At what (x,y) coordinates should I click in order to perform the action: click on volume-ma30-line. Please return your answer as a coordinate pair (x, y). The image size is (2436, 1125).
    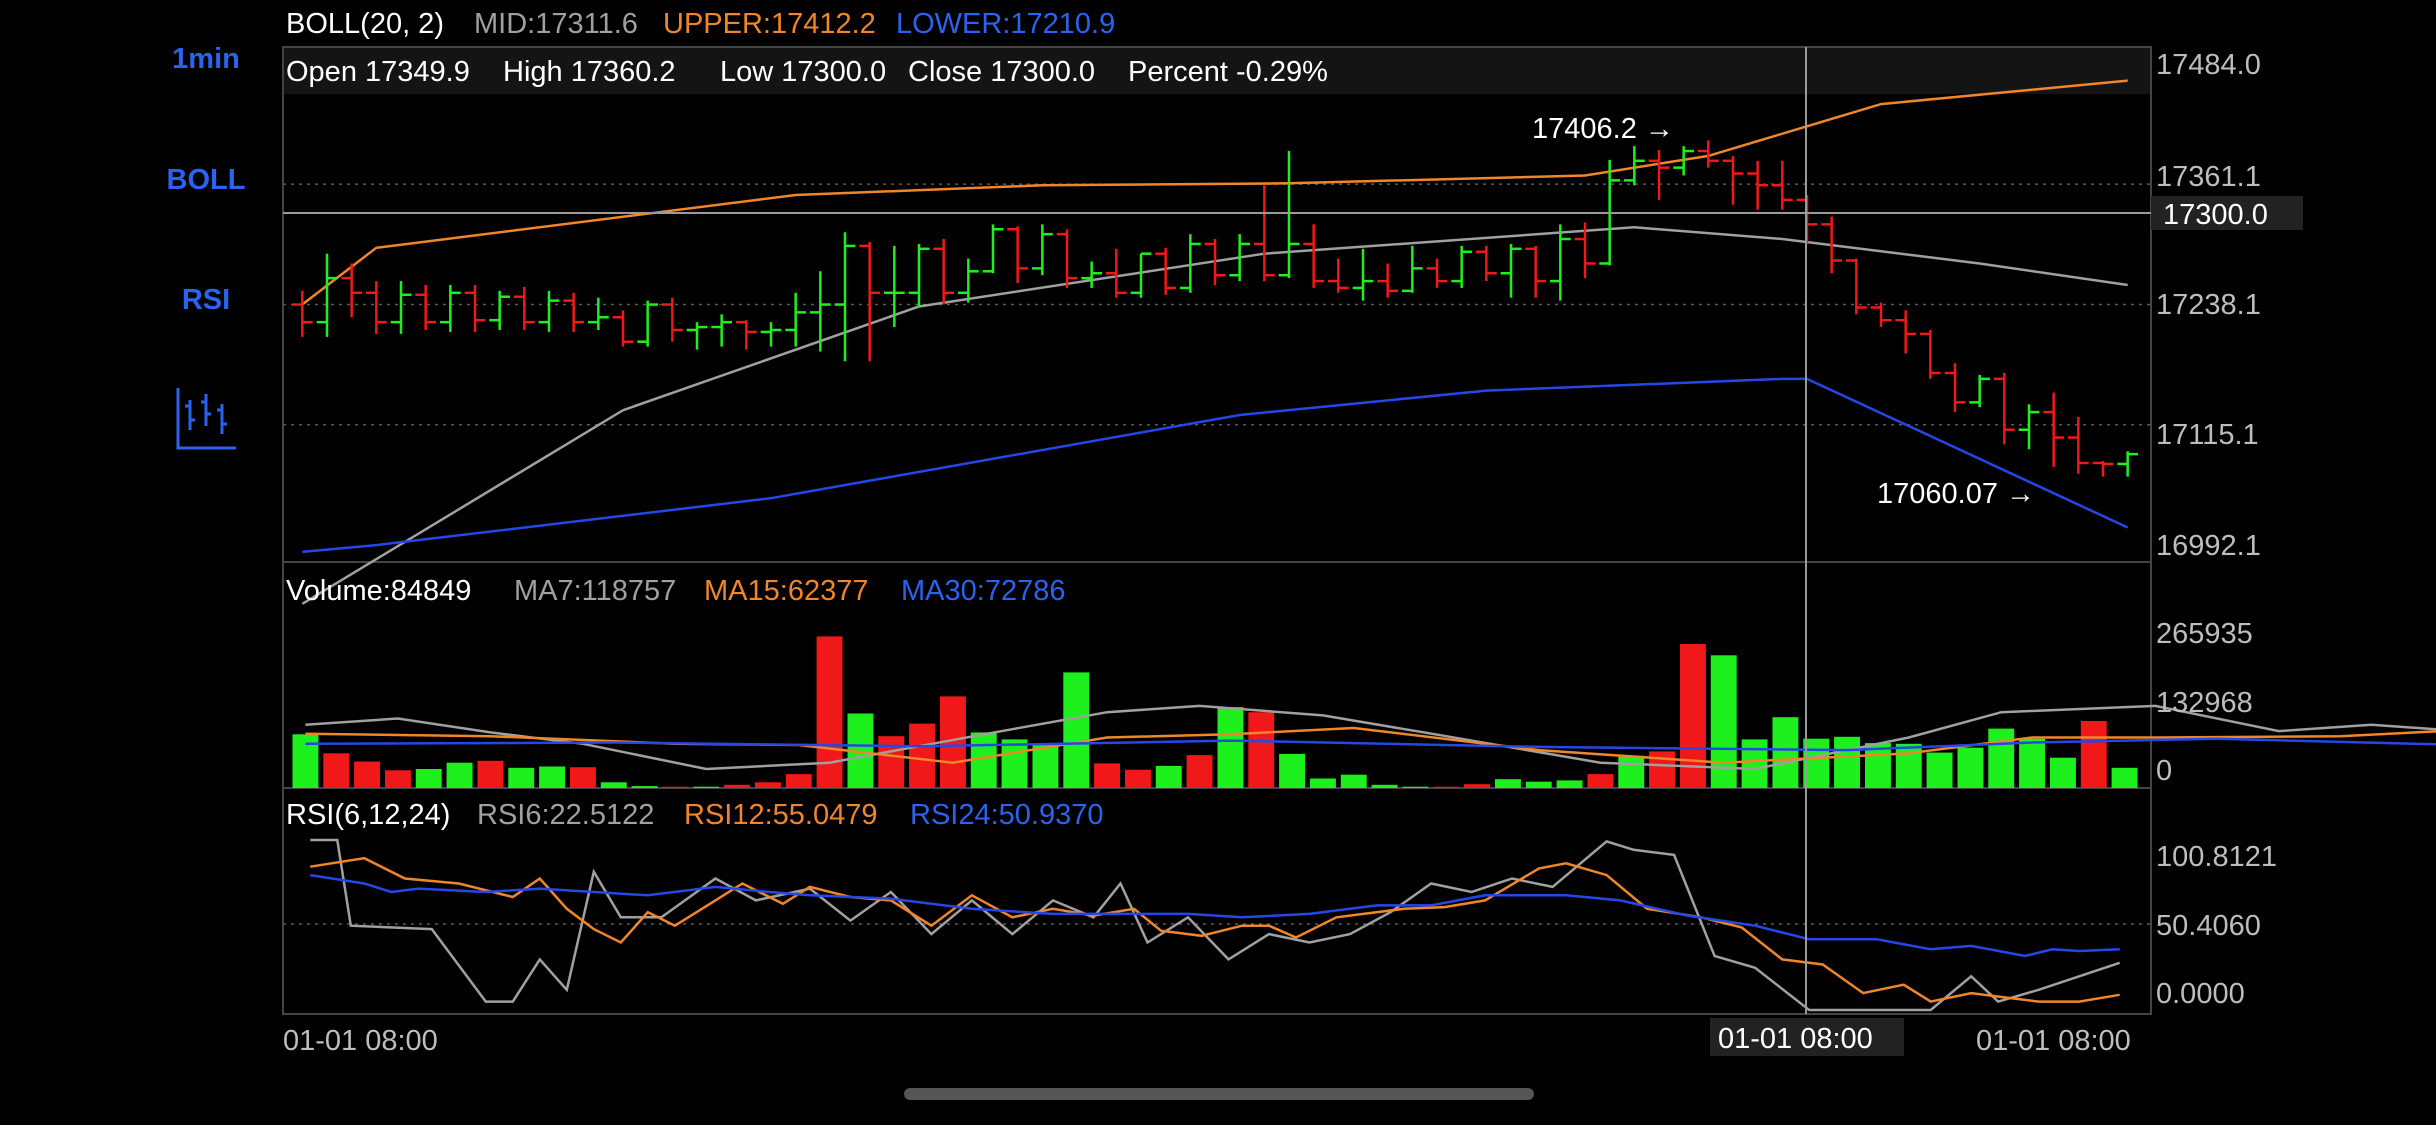
    Looking at the image, I should click on (1370, 744).